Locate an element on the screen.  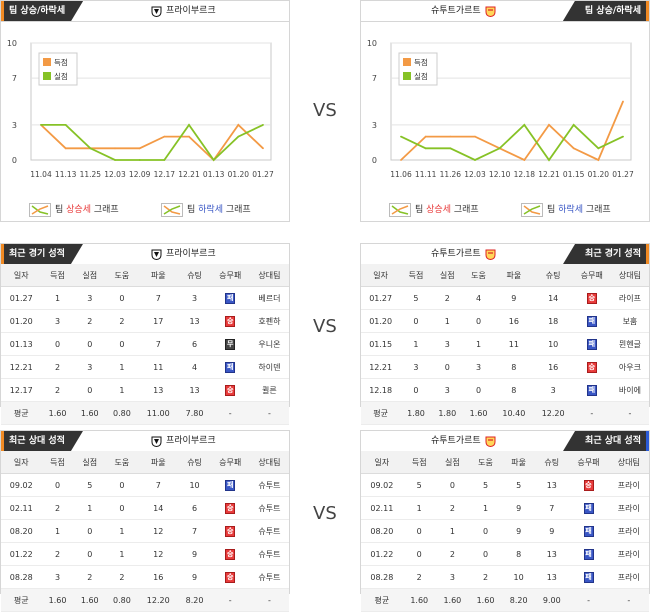
y-tick-label: 10 is located at coordinates (12, 43).